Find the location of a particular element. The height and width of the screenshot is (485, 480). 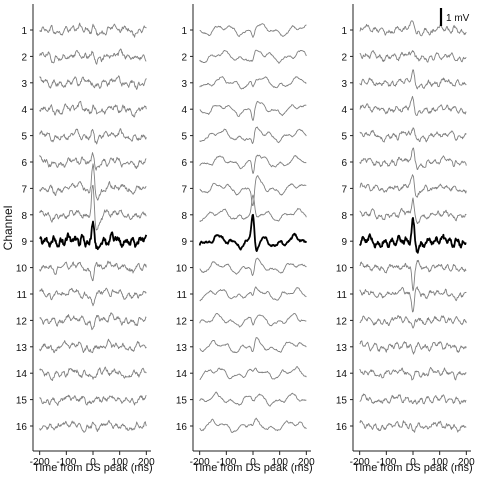

x-tick-label: -200 is located at coordinates (360, 462).